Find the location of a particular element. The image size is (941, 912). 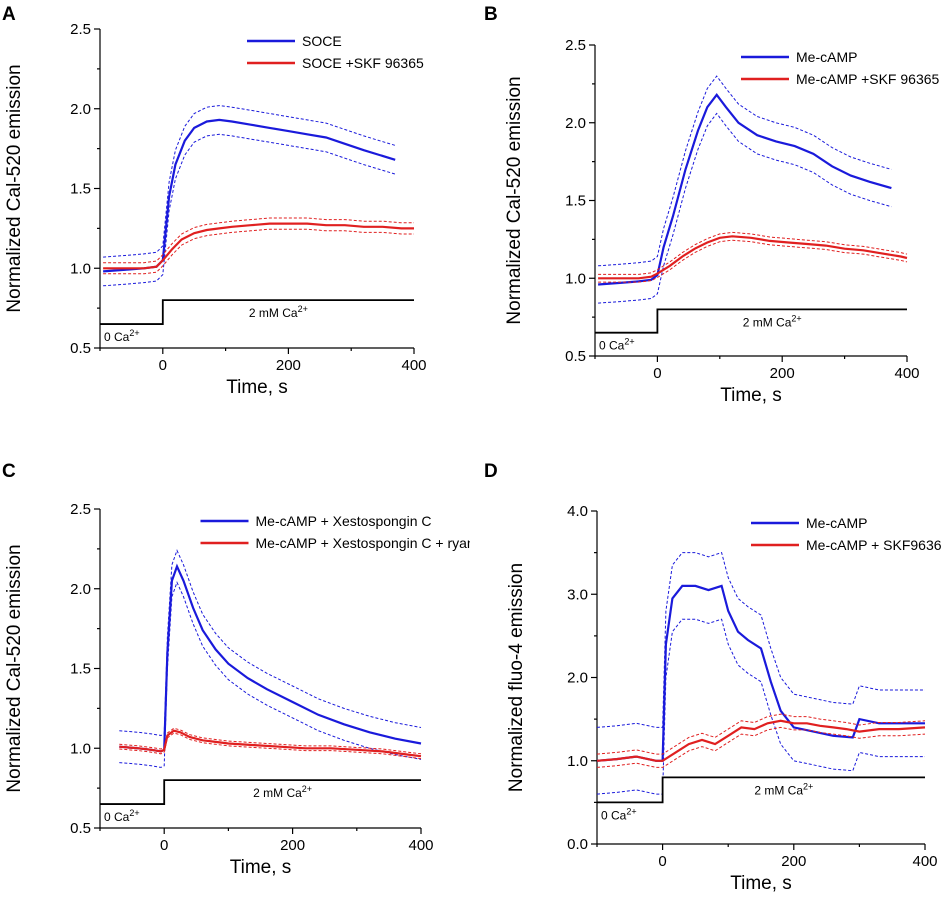

panel-a-series-1-lower-band is located at coordinates (258, 251).